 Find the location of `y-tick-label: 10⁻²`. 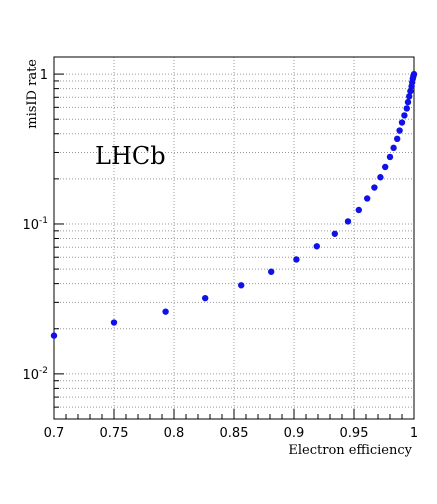

y-tick-label: 10⁻² is located at coordinates (35, 374).